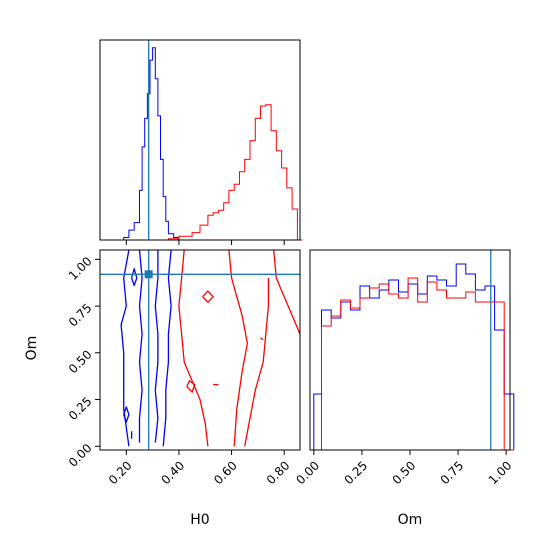 This screenshot has width=550, height=550. Describe the element at coordinates (172, 472) in the screenshot. I see `contour-xtick-label-0.40: 0.40` at that location.